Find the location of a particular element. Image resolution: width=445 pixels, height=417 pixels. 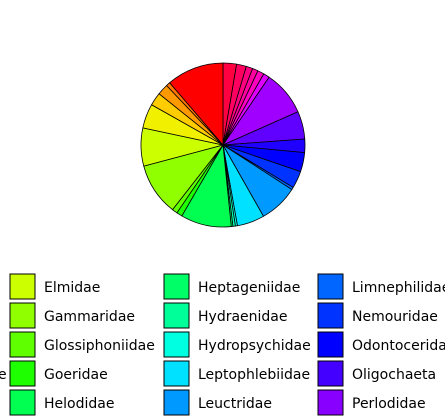

pie-group is located at coordinates (223, 145).